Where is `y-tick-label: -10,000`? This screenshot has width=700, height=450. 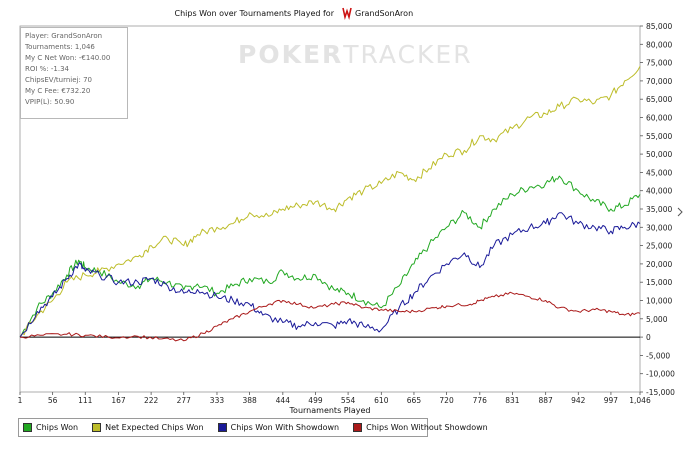
y-tick-label: -10,000 is located at coordinates (660, 374).